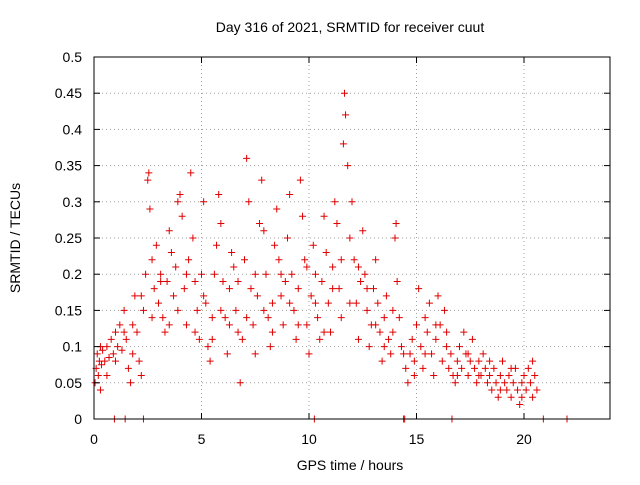 Image resolution: width=640 pixels, height=485 pixels. Describe the element at coordinates (309, 439) in the screenshot. I see `x-tick-label: 10` at that location.